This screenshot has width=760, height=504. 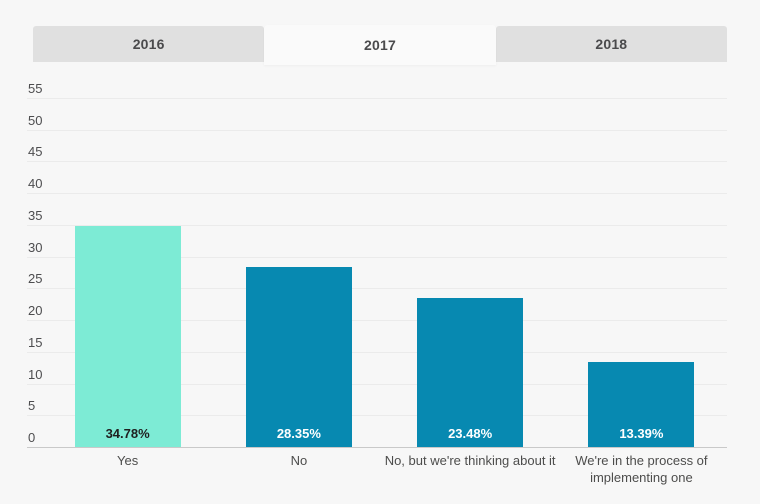 What do you see at coordinates (35, 342) in the screenshot?
I see `y-axis-tick-label: 15` at bounding box center [35, 342].